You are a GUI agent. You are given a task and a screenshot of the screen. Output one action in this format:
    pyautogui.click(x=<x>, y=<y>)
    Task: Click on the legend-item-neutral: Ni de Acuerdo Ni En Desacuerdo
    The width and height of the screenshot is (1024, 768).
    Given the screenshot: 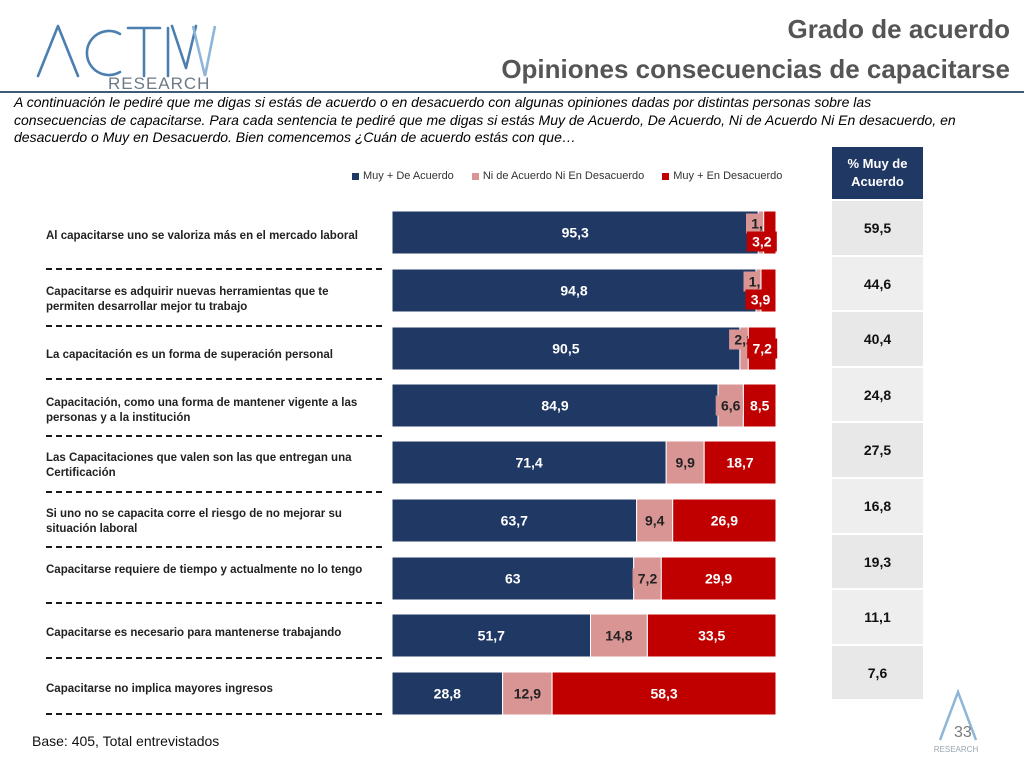 What is the action you would take?
    pyautogui.click(x=558, y=176)
    